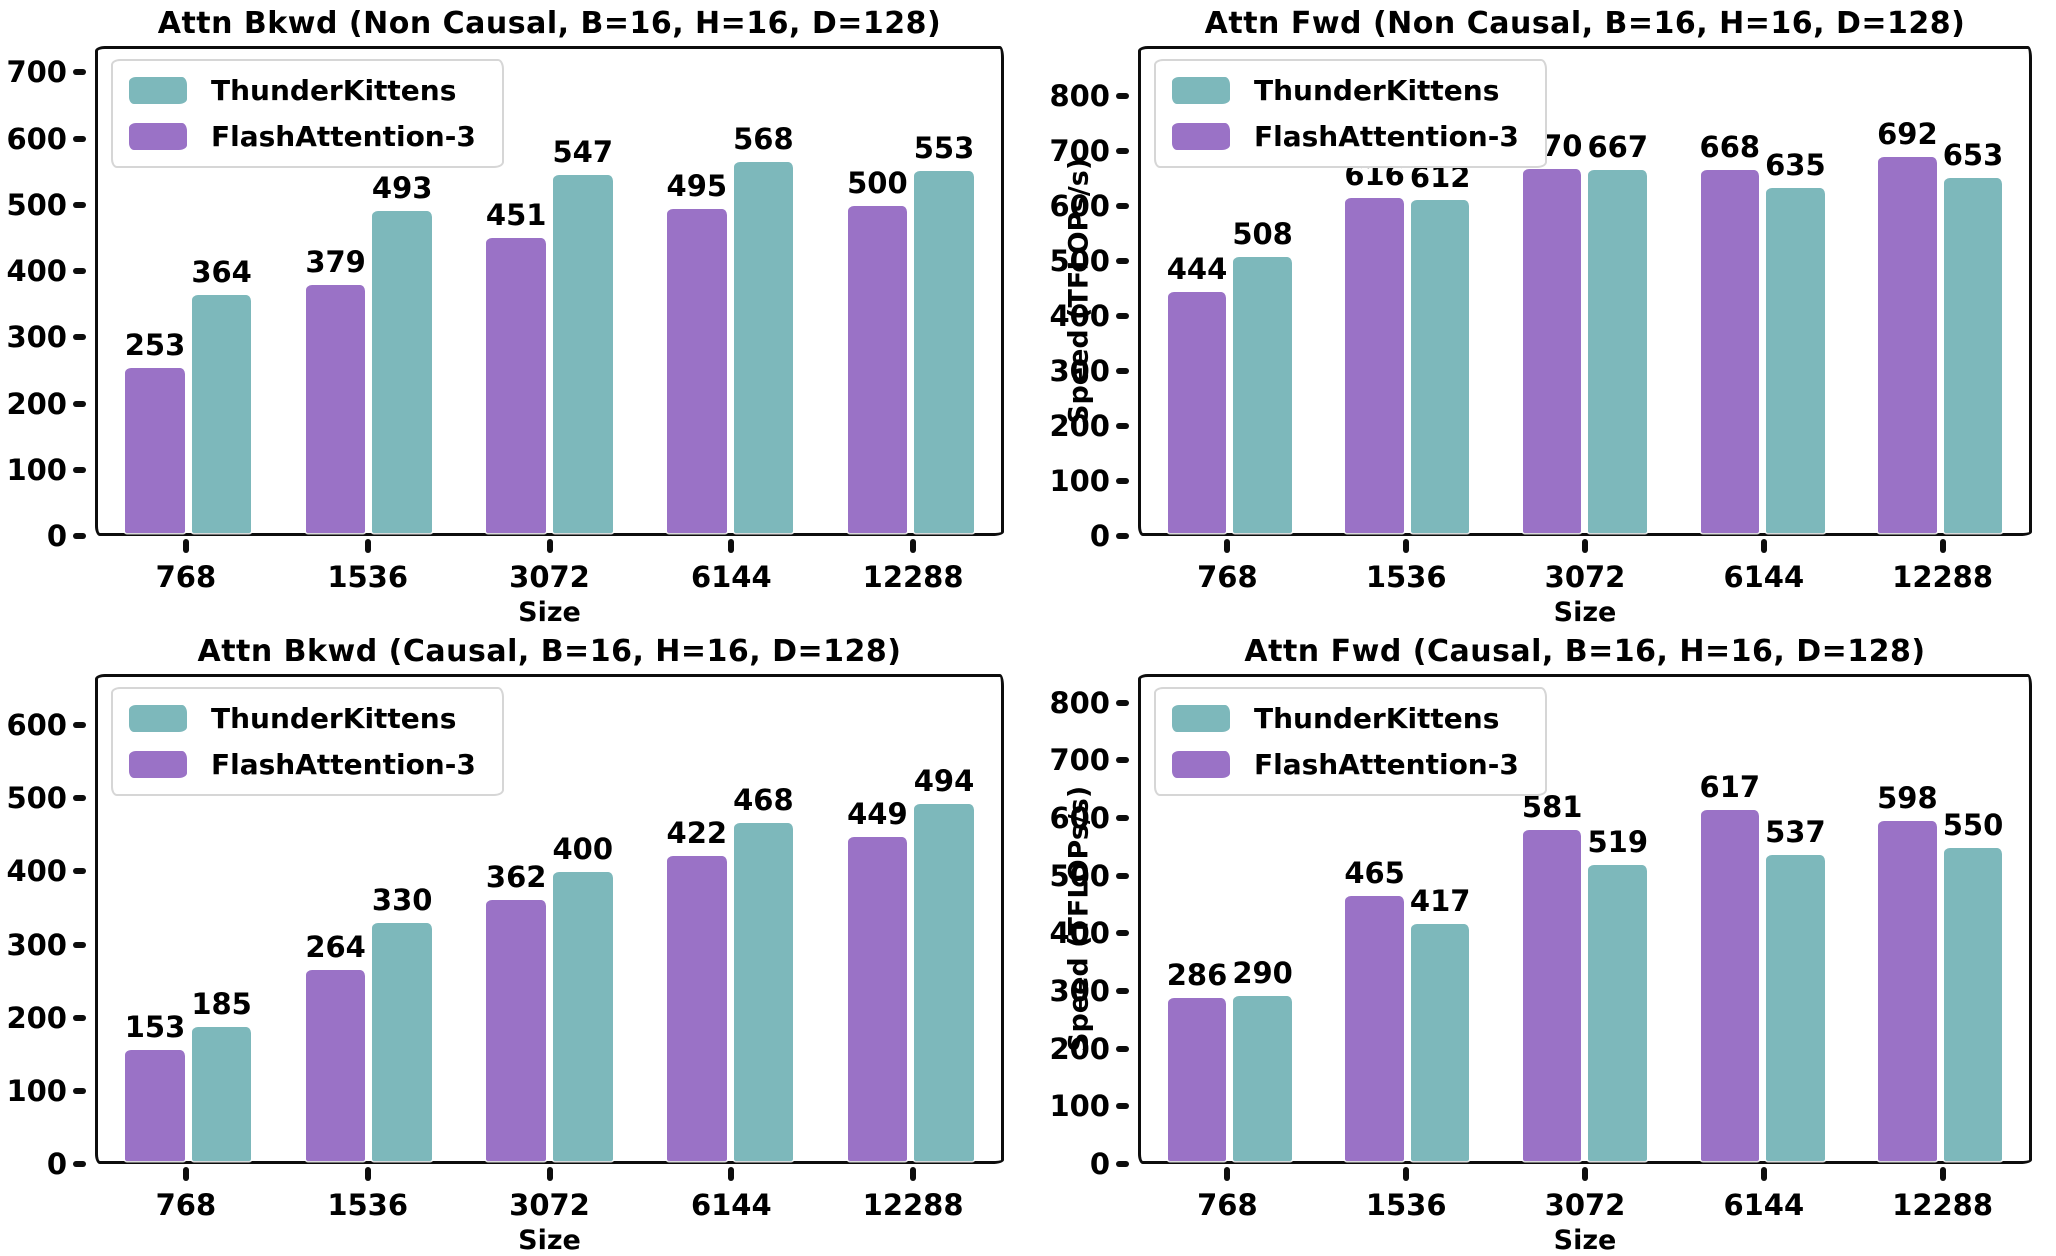  What do you see at coordinates (155, 344) in the screenshot?
I see `bar-value-label: 253` at bounding box center [155, 344].